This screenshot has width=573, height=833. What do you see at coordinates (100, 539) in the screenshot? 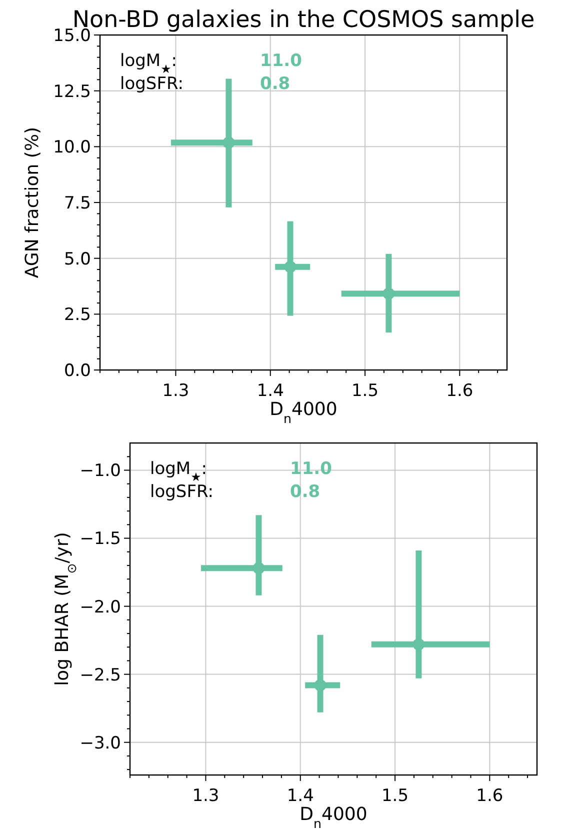
I see `y-tick-label: −1.5` at bounding box center [100, 539].